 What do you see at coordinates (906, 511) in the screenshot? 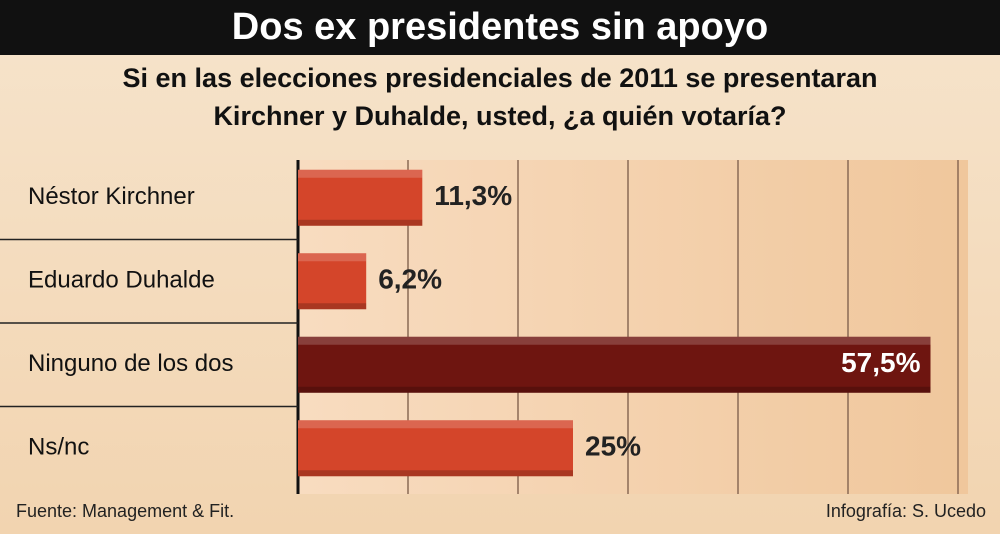
I see `credit: Infografía: S. Ucedo` at bounding box center [906, 511].